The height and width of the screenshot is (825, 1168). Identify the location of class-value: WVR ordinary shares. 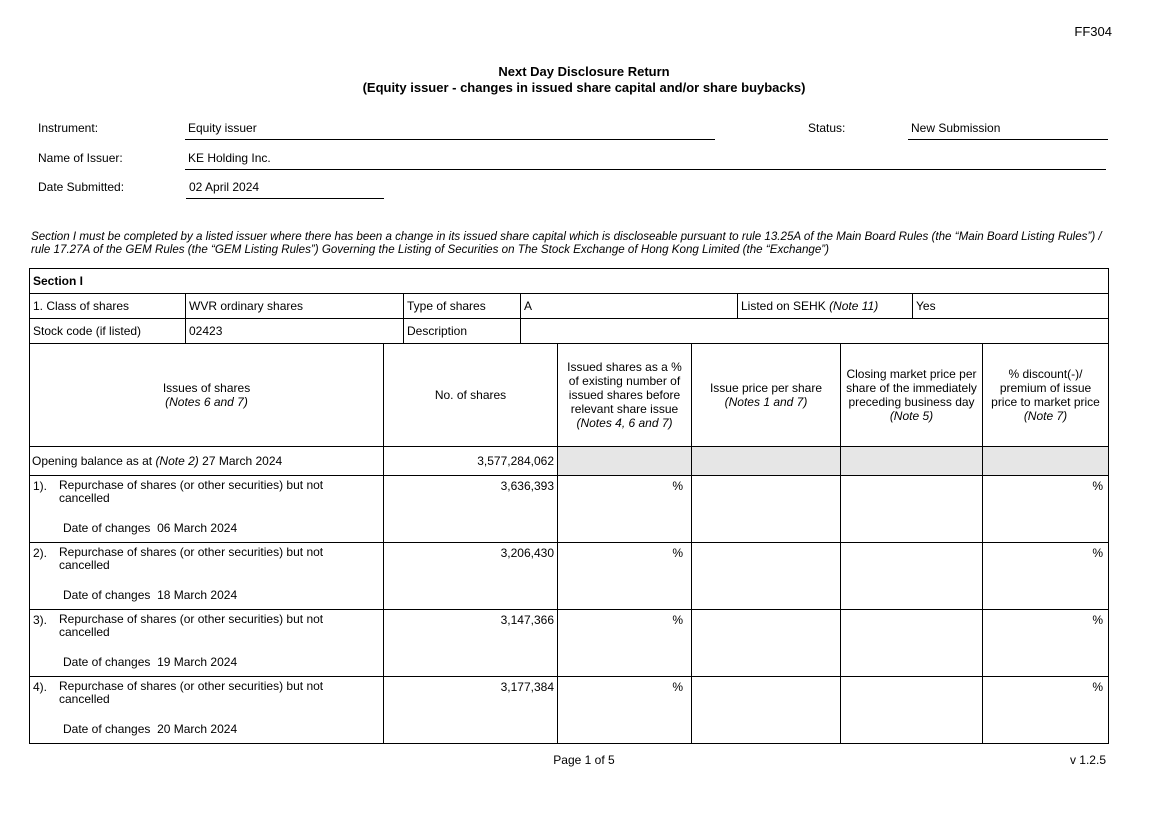
(294, 306).